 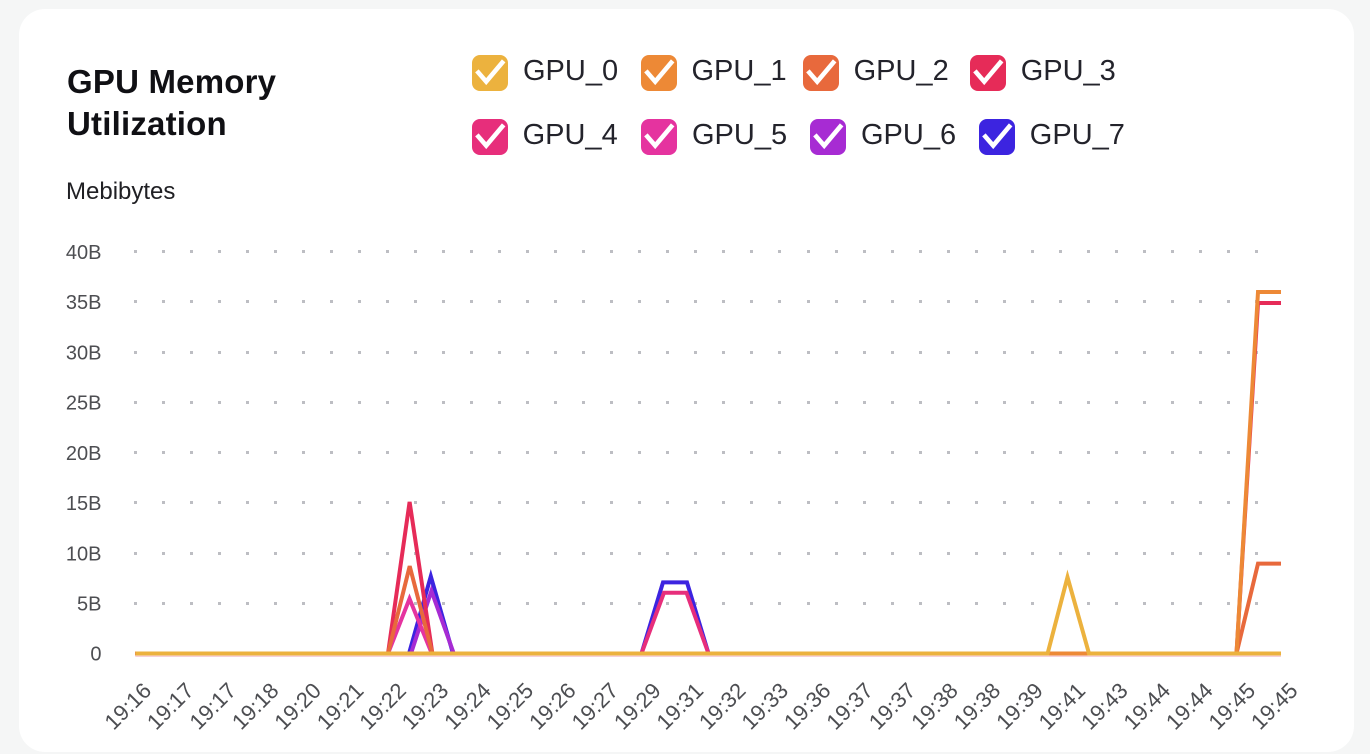 I want to click on svg-text: 10B, so click(x=84, y=554).